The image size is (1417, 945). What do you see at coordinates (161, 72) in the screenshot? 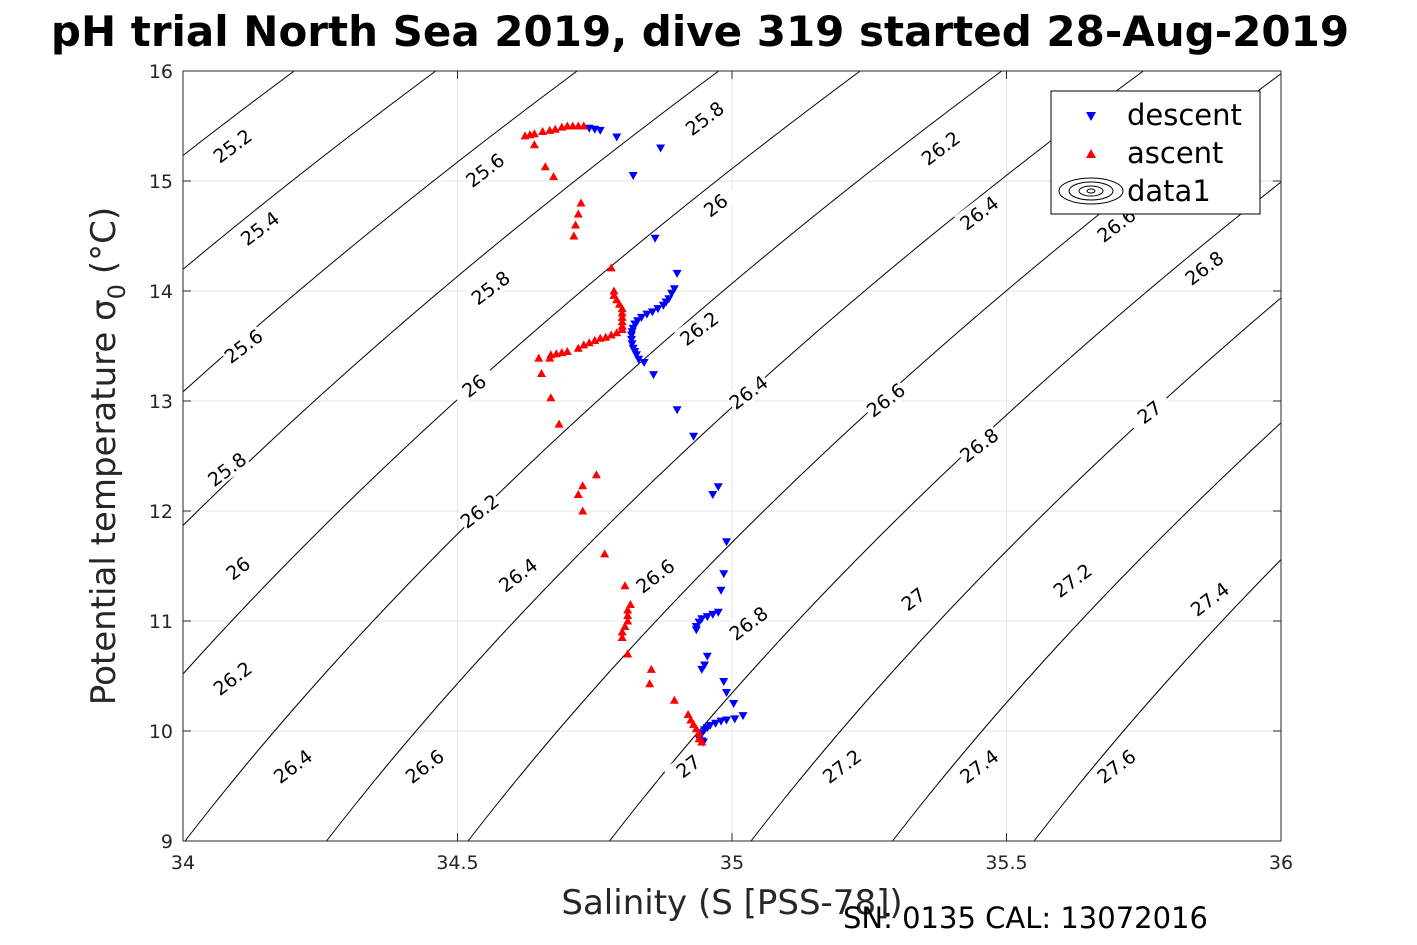
I see `y-tick-label: 16` at bounding box center [161, 72].